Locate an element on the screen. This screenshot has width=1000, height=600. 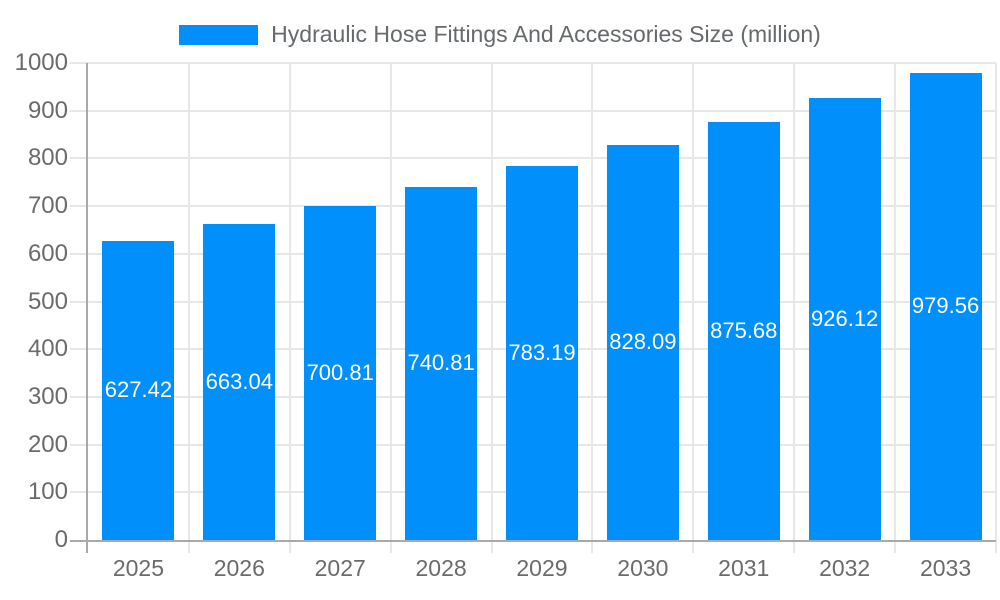
x-axis-label: 2033 is located at coordinates (945, 568).